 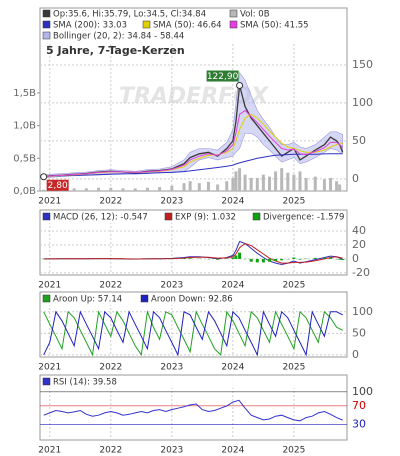 What do you see at coordinates (362, 64) in the screenshot?
I see `y-tick-label: 150` at bounding box center [362, 64].